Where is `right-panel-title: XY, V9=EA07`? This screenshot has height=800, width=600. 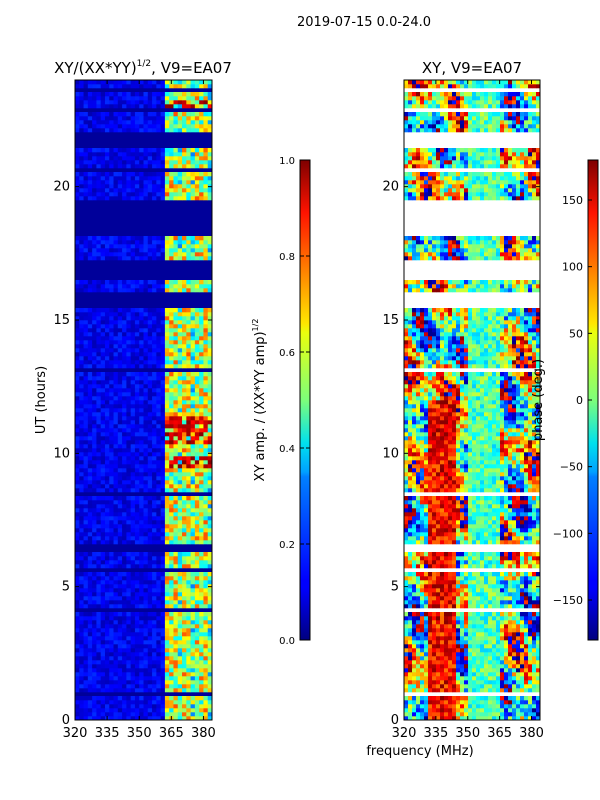
right-panel-title: XY, V9=EA07 is located at coordinates (472, 68).